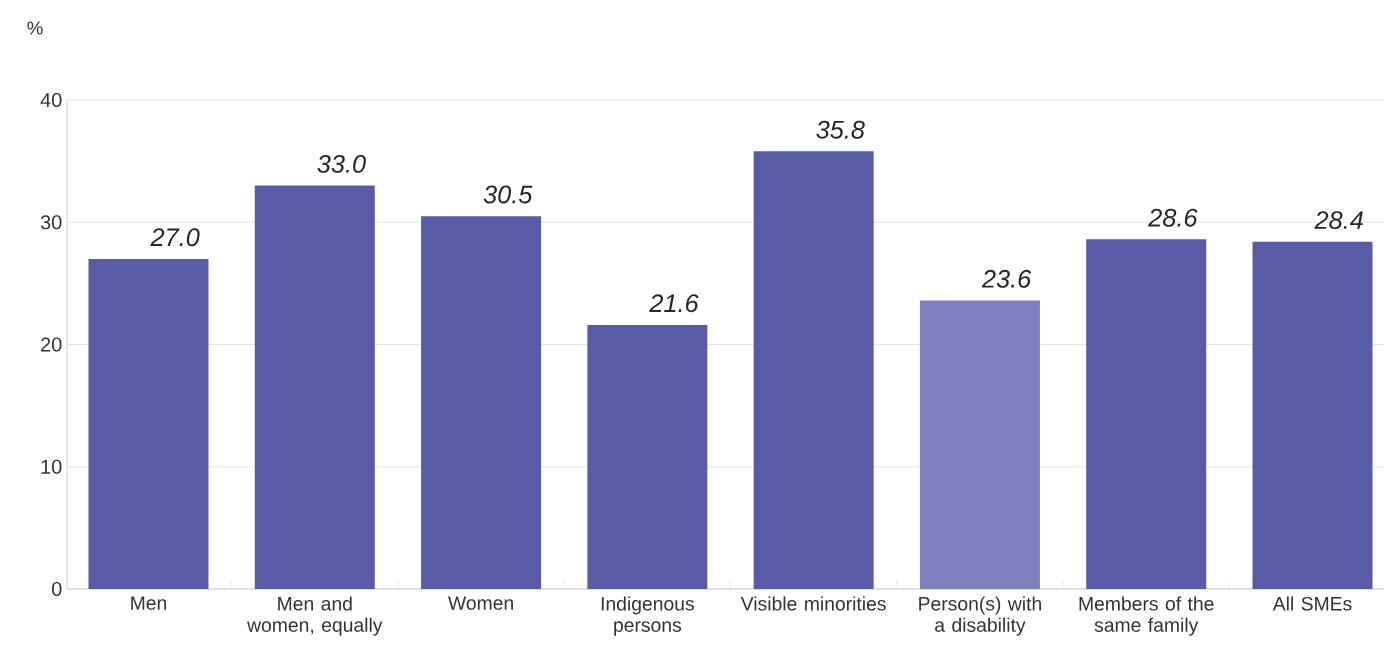 Image resolution: width=1384 pixels, height=658 pixels. Describe the element at coordinates (35, 28) in the screenshot. I see `y-axis-title: %` at that location.